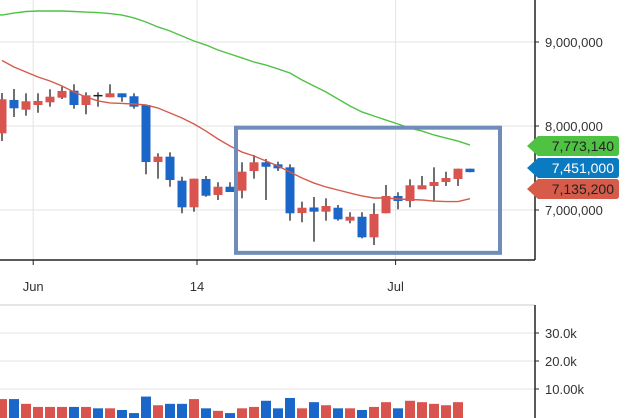 The height and width of the screenshot is (418, 638). I want to click on time-tick-label: Jun, so click(33, 286).